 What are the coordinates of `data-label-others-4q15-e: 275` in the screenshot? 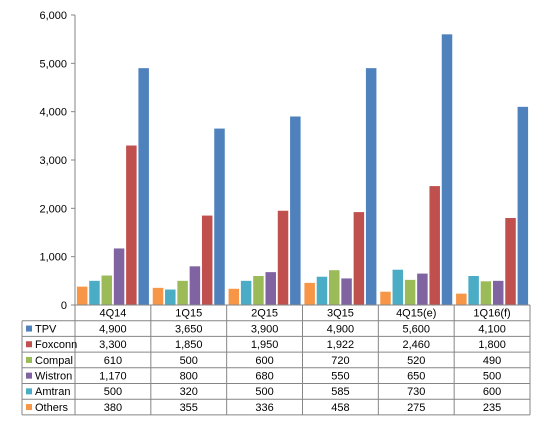 It's located at (416, 408).